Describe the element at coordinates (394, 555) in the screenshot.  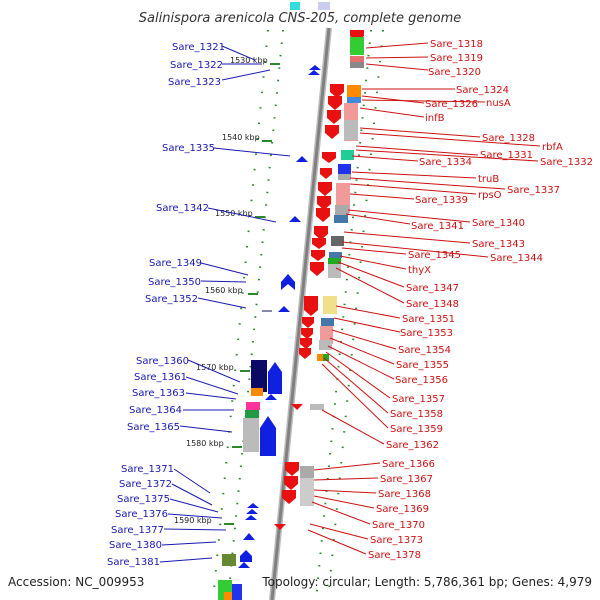
I see `right-gene-label: Sare_1378` at that location.